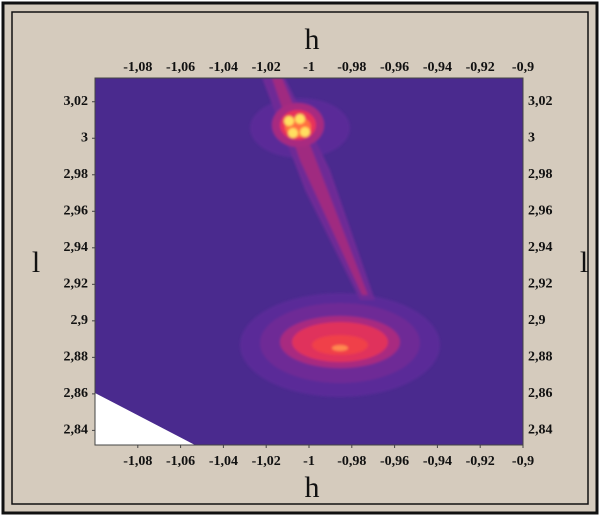 The width and height of the screenshot is (601, 518). What do you see at coordinates (540, 393) in the screenshot?
I see `y-tick-label-right: 2,86` at bounding box center [540, 393].